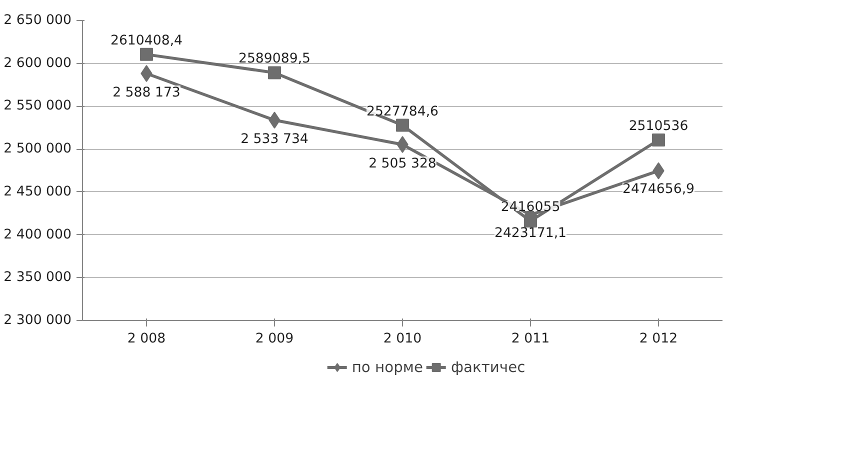 This screenshot has width=841, height=464. I want to click on y-tick-label: 2 550 000, so click(38, 106).